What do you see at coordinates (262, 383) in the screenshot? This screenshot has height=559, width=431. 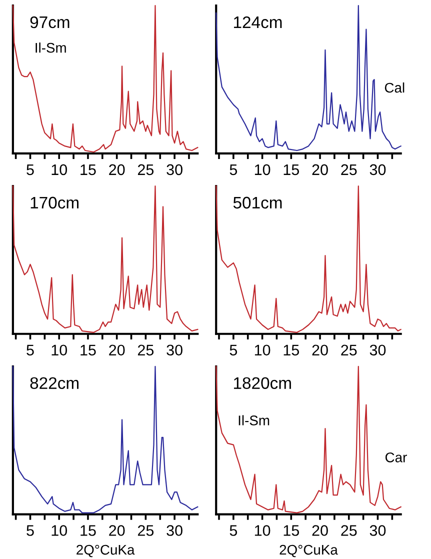 I see `text: 1820cm` at bounding box center [262, 383].